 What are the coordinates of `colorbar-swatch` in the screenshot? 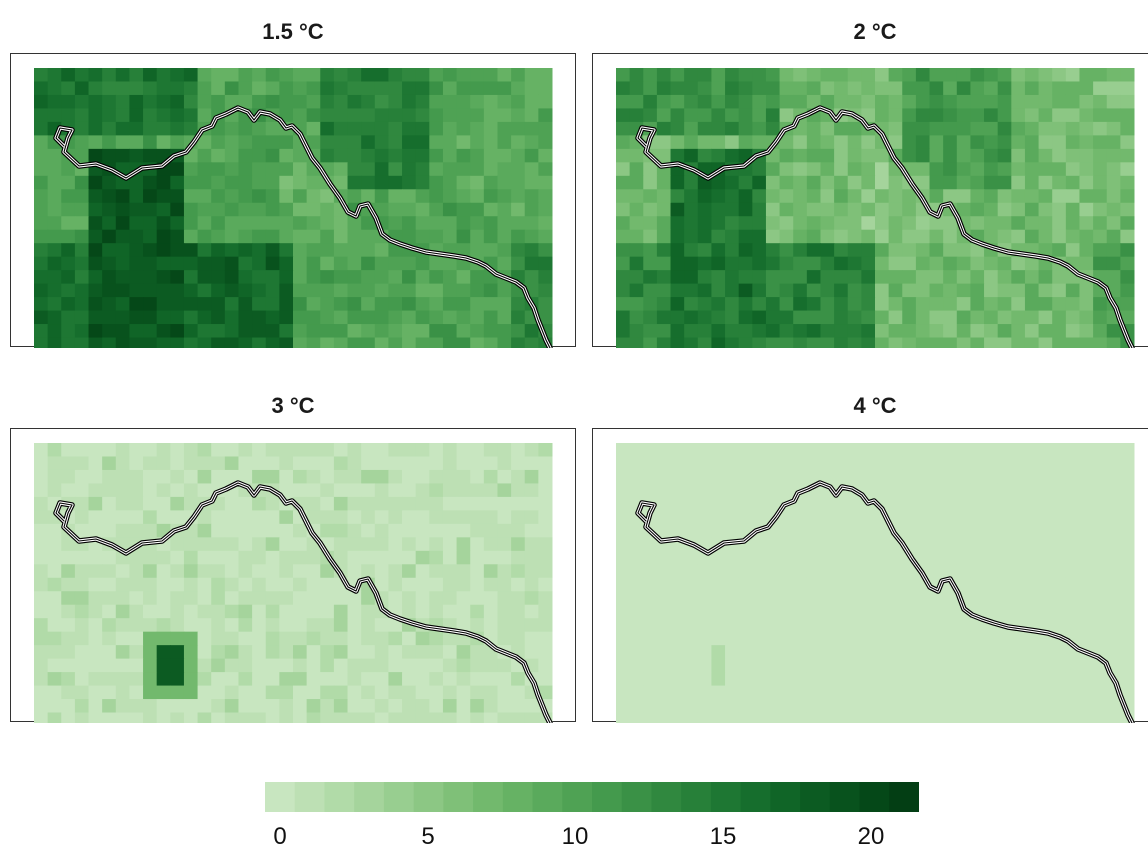 It's located at (547, 797).